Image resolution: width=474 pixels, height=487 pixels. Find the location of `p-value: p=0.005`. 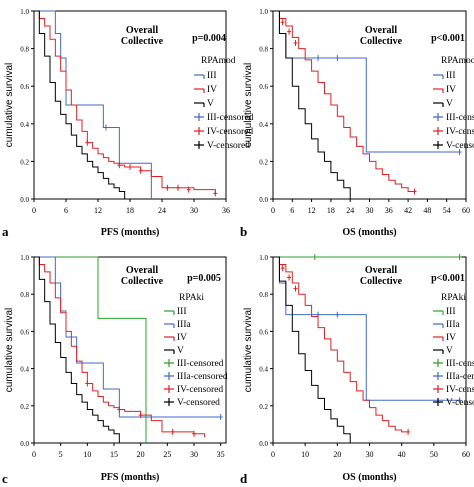

p-value: p=0.005 is located at coordinates (204, 278).